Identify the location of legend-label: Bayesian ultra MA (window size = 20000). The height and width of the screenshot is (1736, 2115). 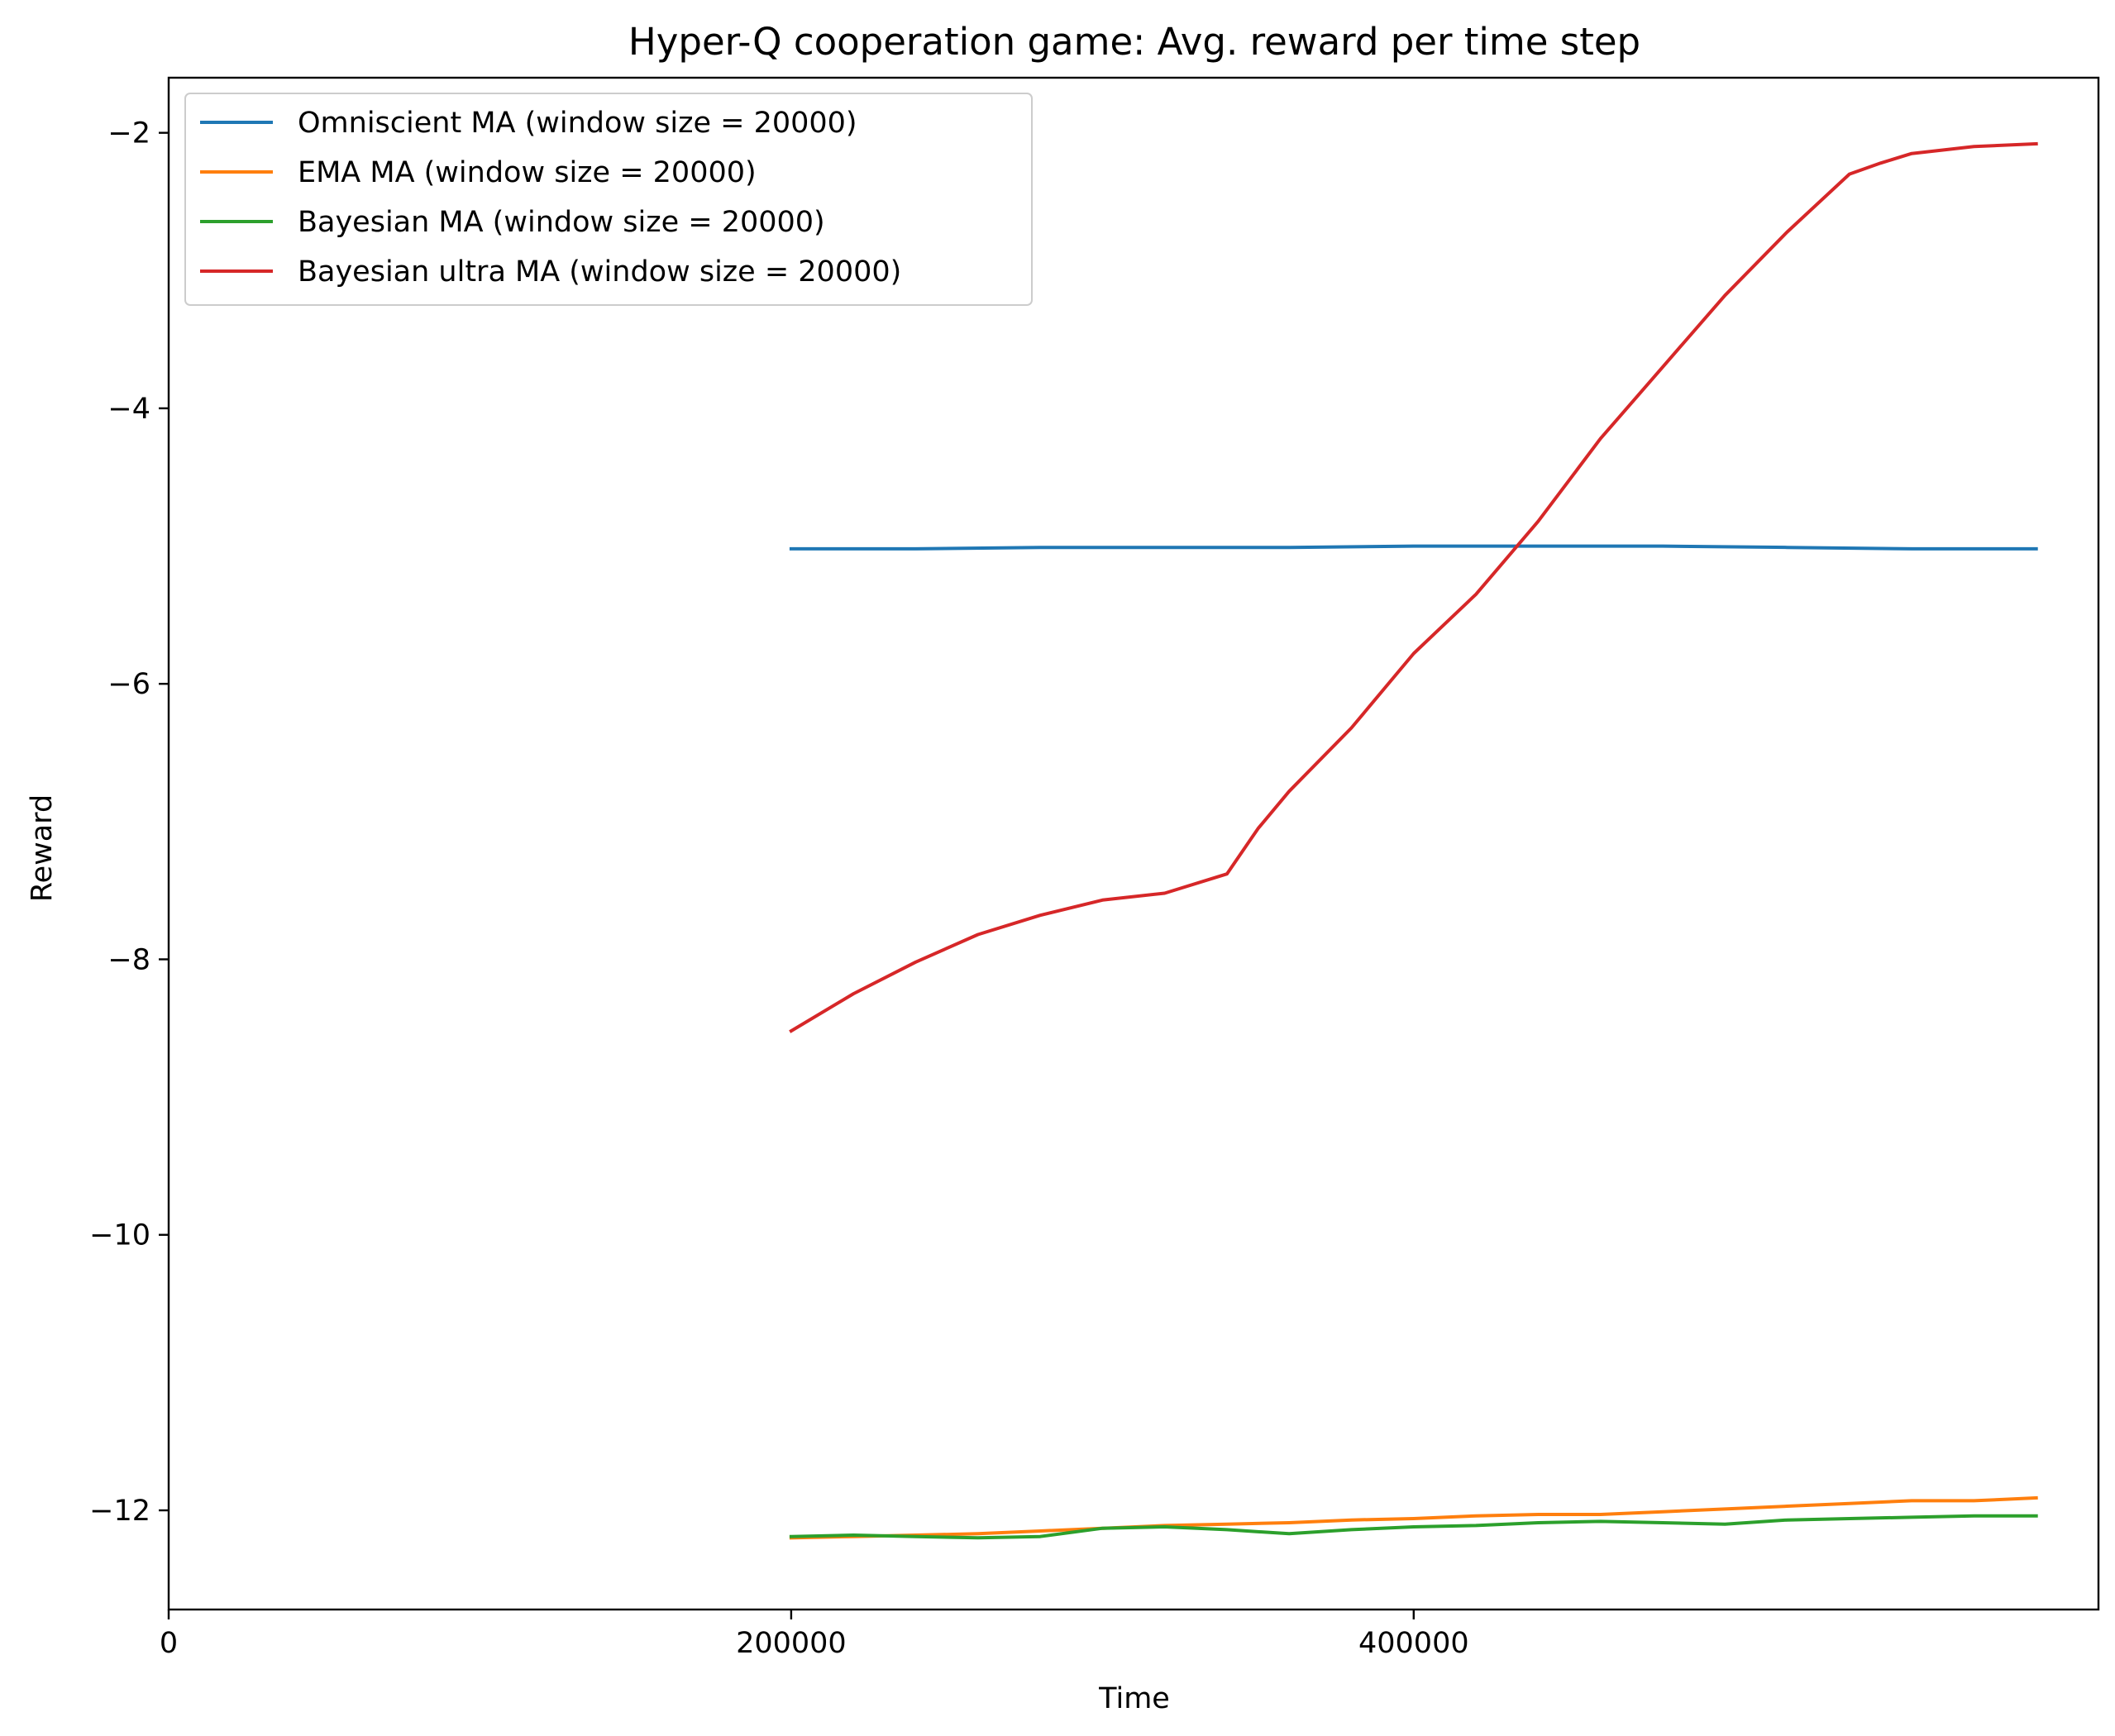
(599, 272).